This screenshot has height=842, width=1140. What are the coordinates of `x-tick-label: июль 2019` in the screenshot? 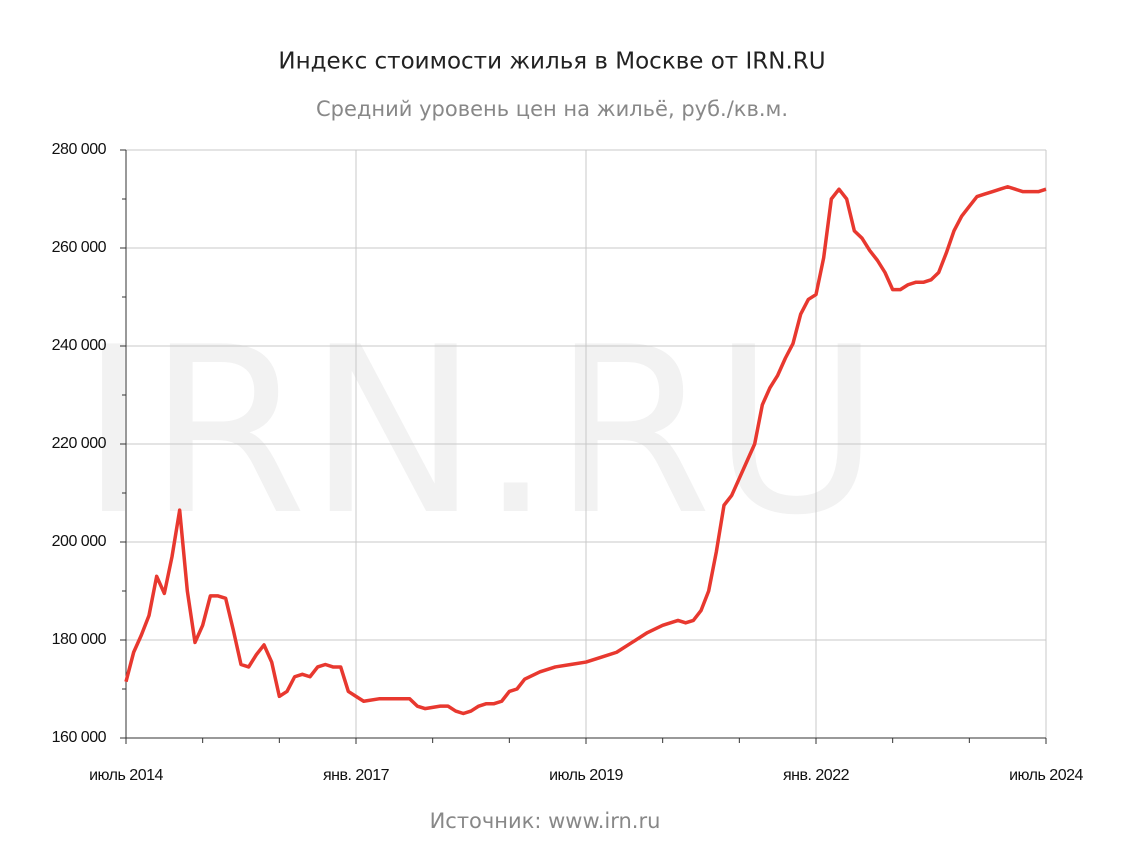 It's located at (586, 775).